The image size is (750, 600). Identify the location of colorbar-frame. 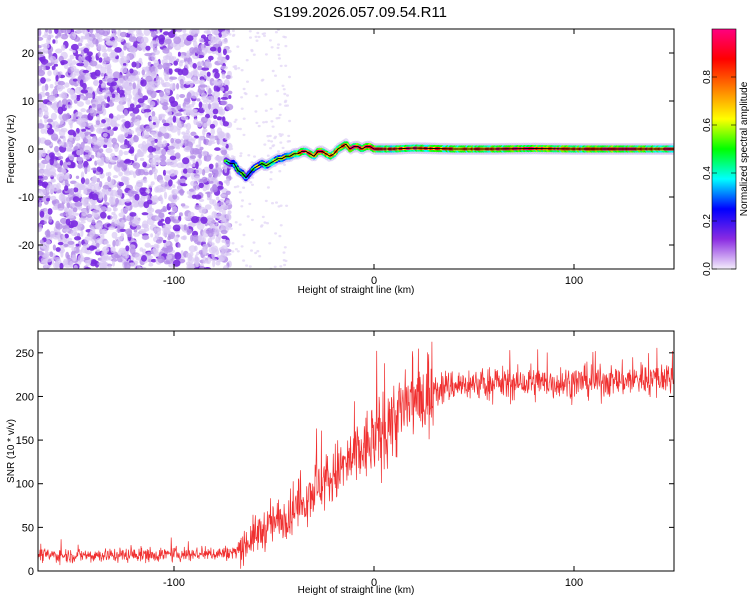
(724, 149).